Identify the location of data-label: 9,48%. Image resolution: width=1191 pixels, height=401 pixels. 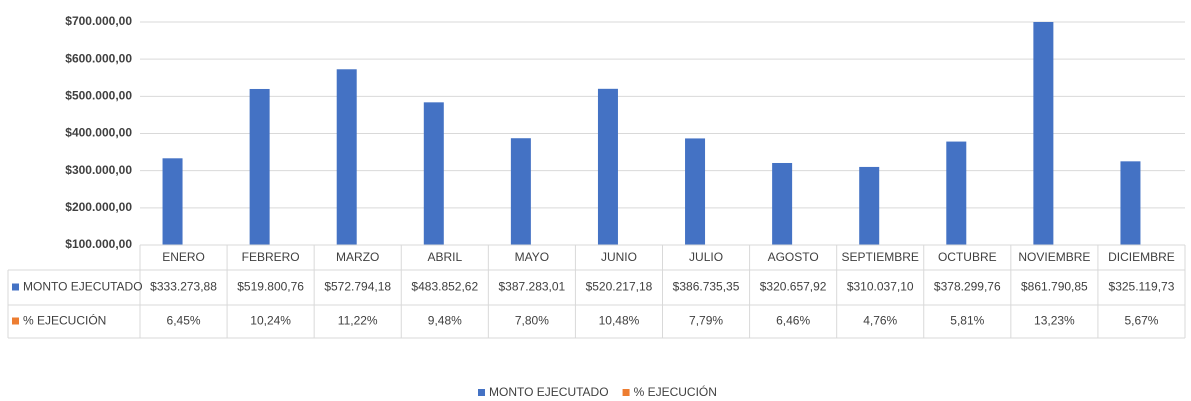
(445, 321).